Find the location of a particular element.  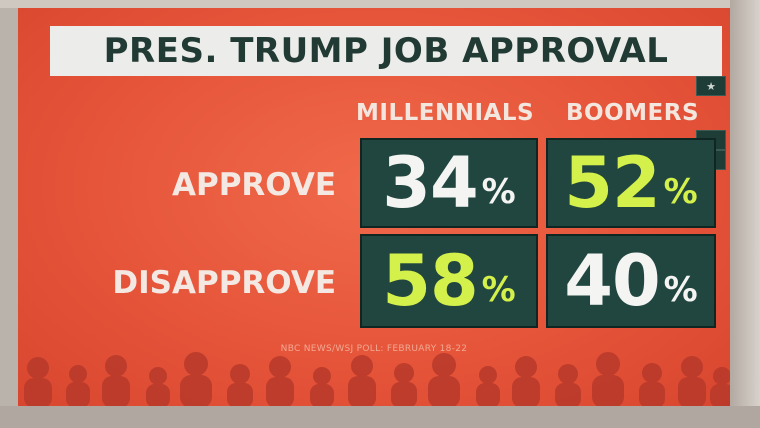

cell-value: 52 is located at coordinates (612, 183).